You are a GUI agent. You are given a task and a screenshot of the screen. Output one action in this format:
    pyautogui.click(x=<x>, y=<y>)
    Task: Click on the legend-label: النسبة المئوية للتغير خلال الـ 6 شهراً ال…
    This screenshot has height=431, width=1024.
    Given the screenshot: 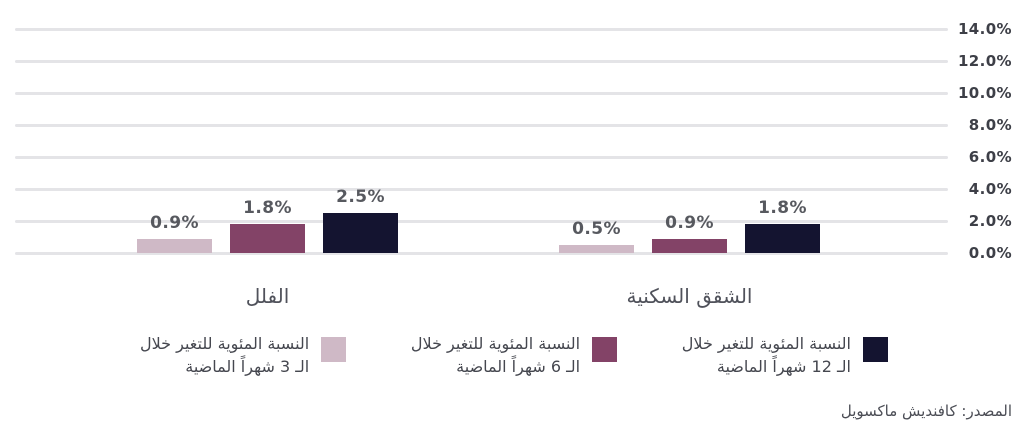 What is the action you would take?
    pyautogui.click(x=495, y=355)
    